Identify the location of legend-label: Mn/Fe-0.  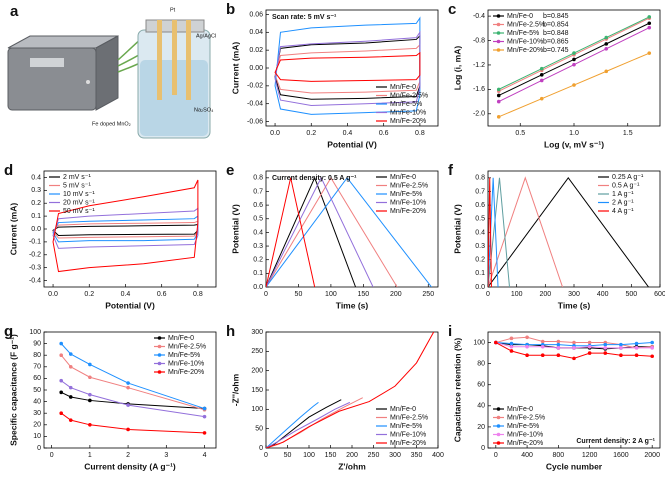
(403, 87).